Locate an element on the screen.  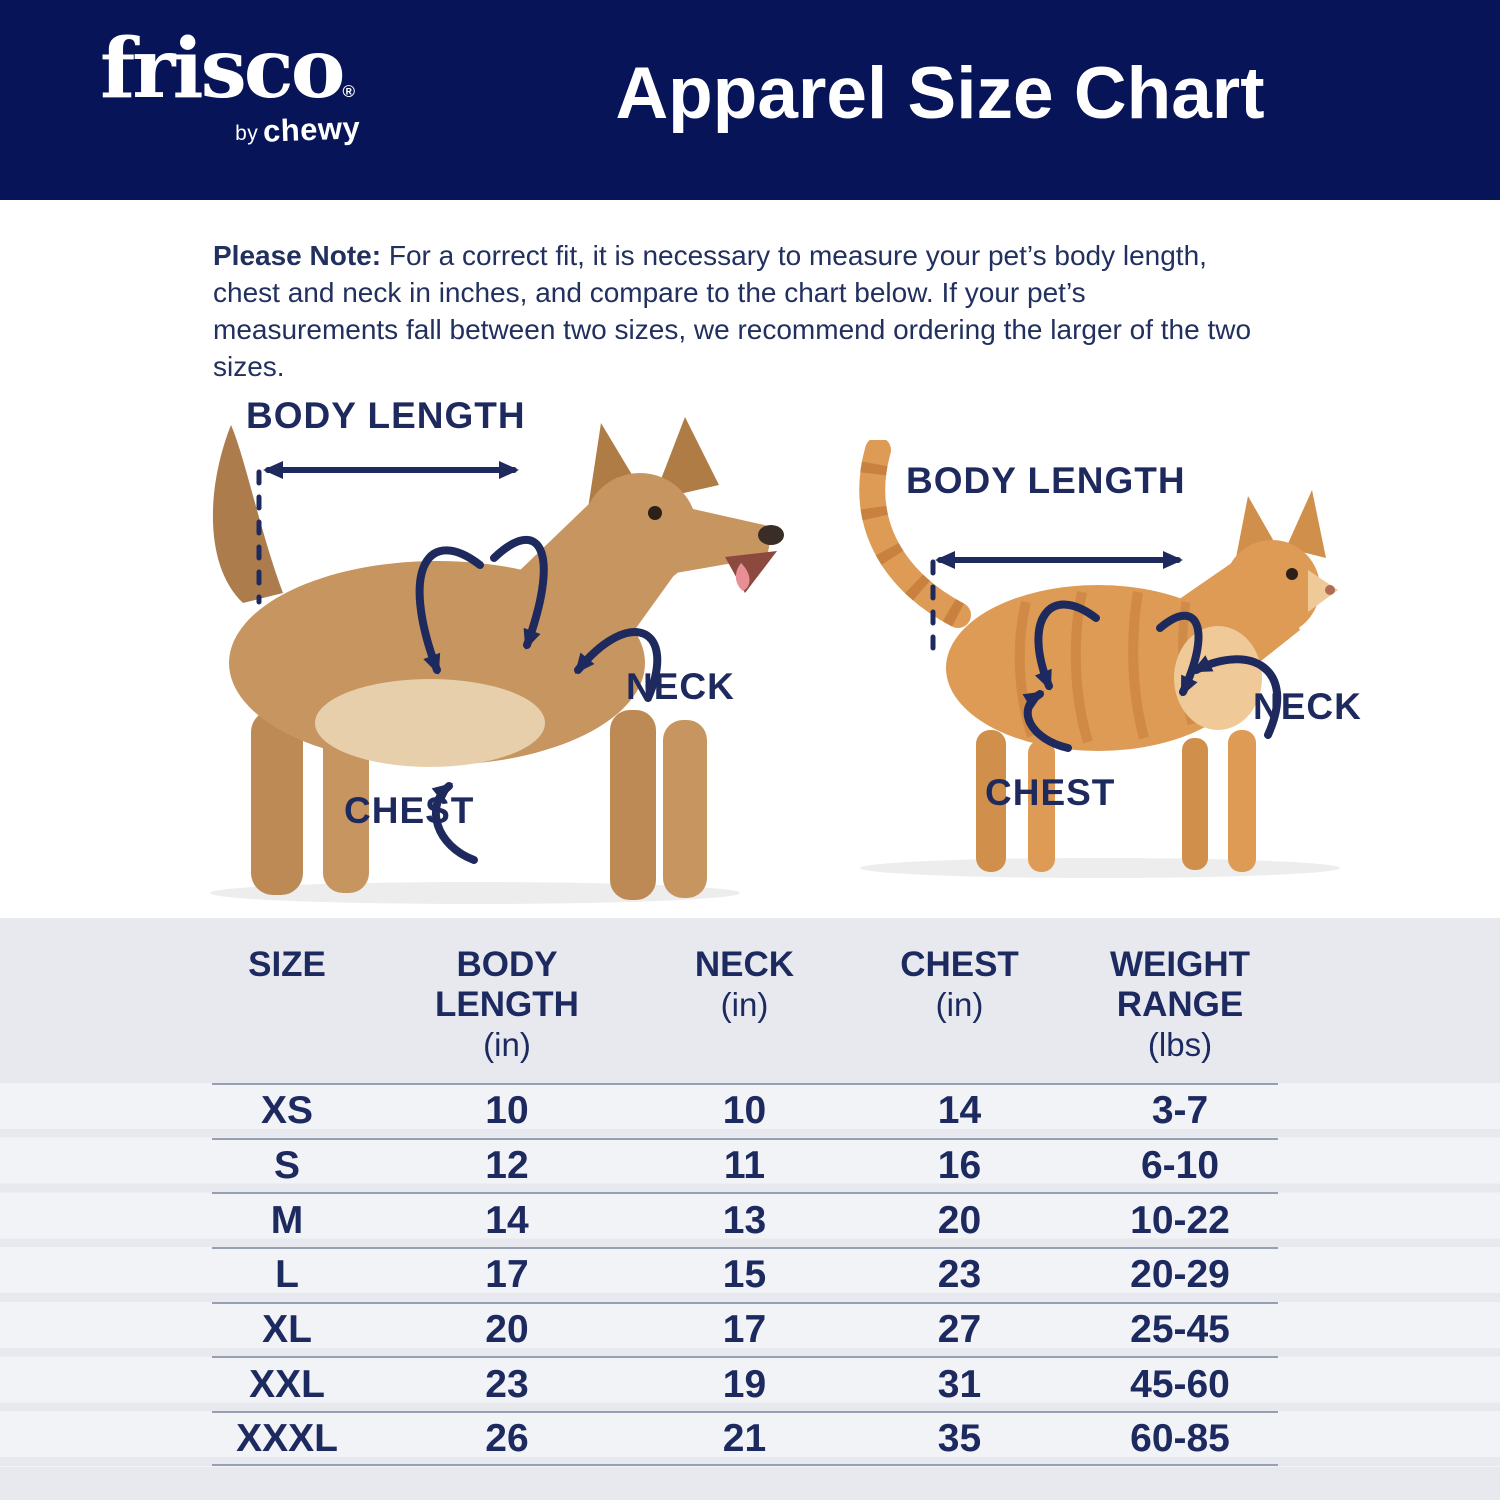
dog-illustration is located at coordinates (497, 660).